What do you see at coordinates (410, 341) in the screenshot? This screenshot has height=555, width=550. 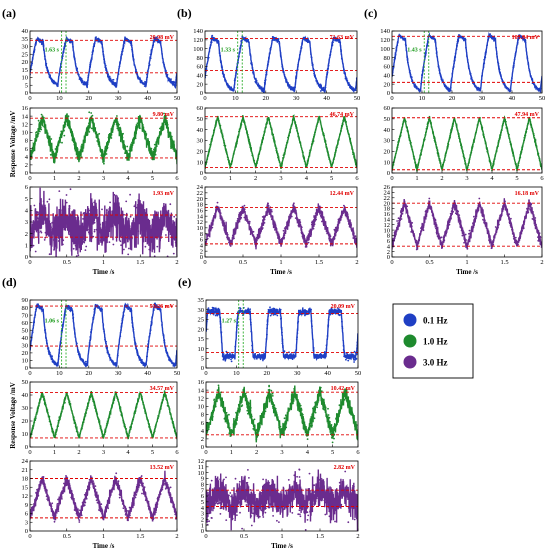 I see `legend-marker` at bounding box center [410, 341].